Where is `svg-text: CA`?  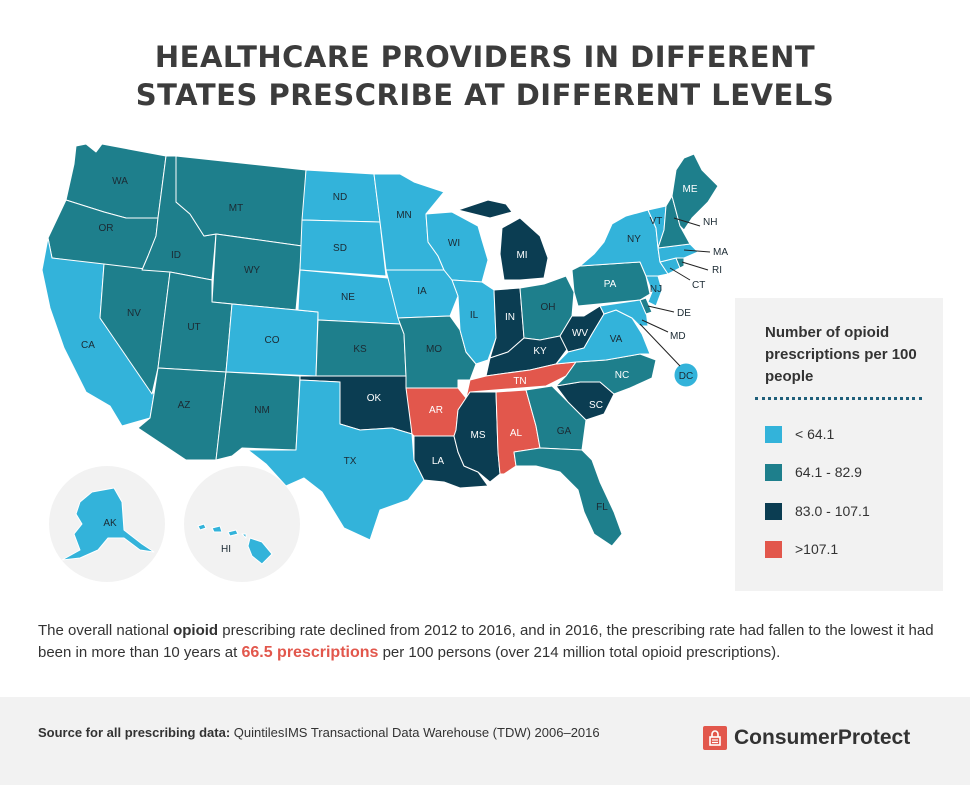
svg-text: CA is located at coordinates (88, 345).